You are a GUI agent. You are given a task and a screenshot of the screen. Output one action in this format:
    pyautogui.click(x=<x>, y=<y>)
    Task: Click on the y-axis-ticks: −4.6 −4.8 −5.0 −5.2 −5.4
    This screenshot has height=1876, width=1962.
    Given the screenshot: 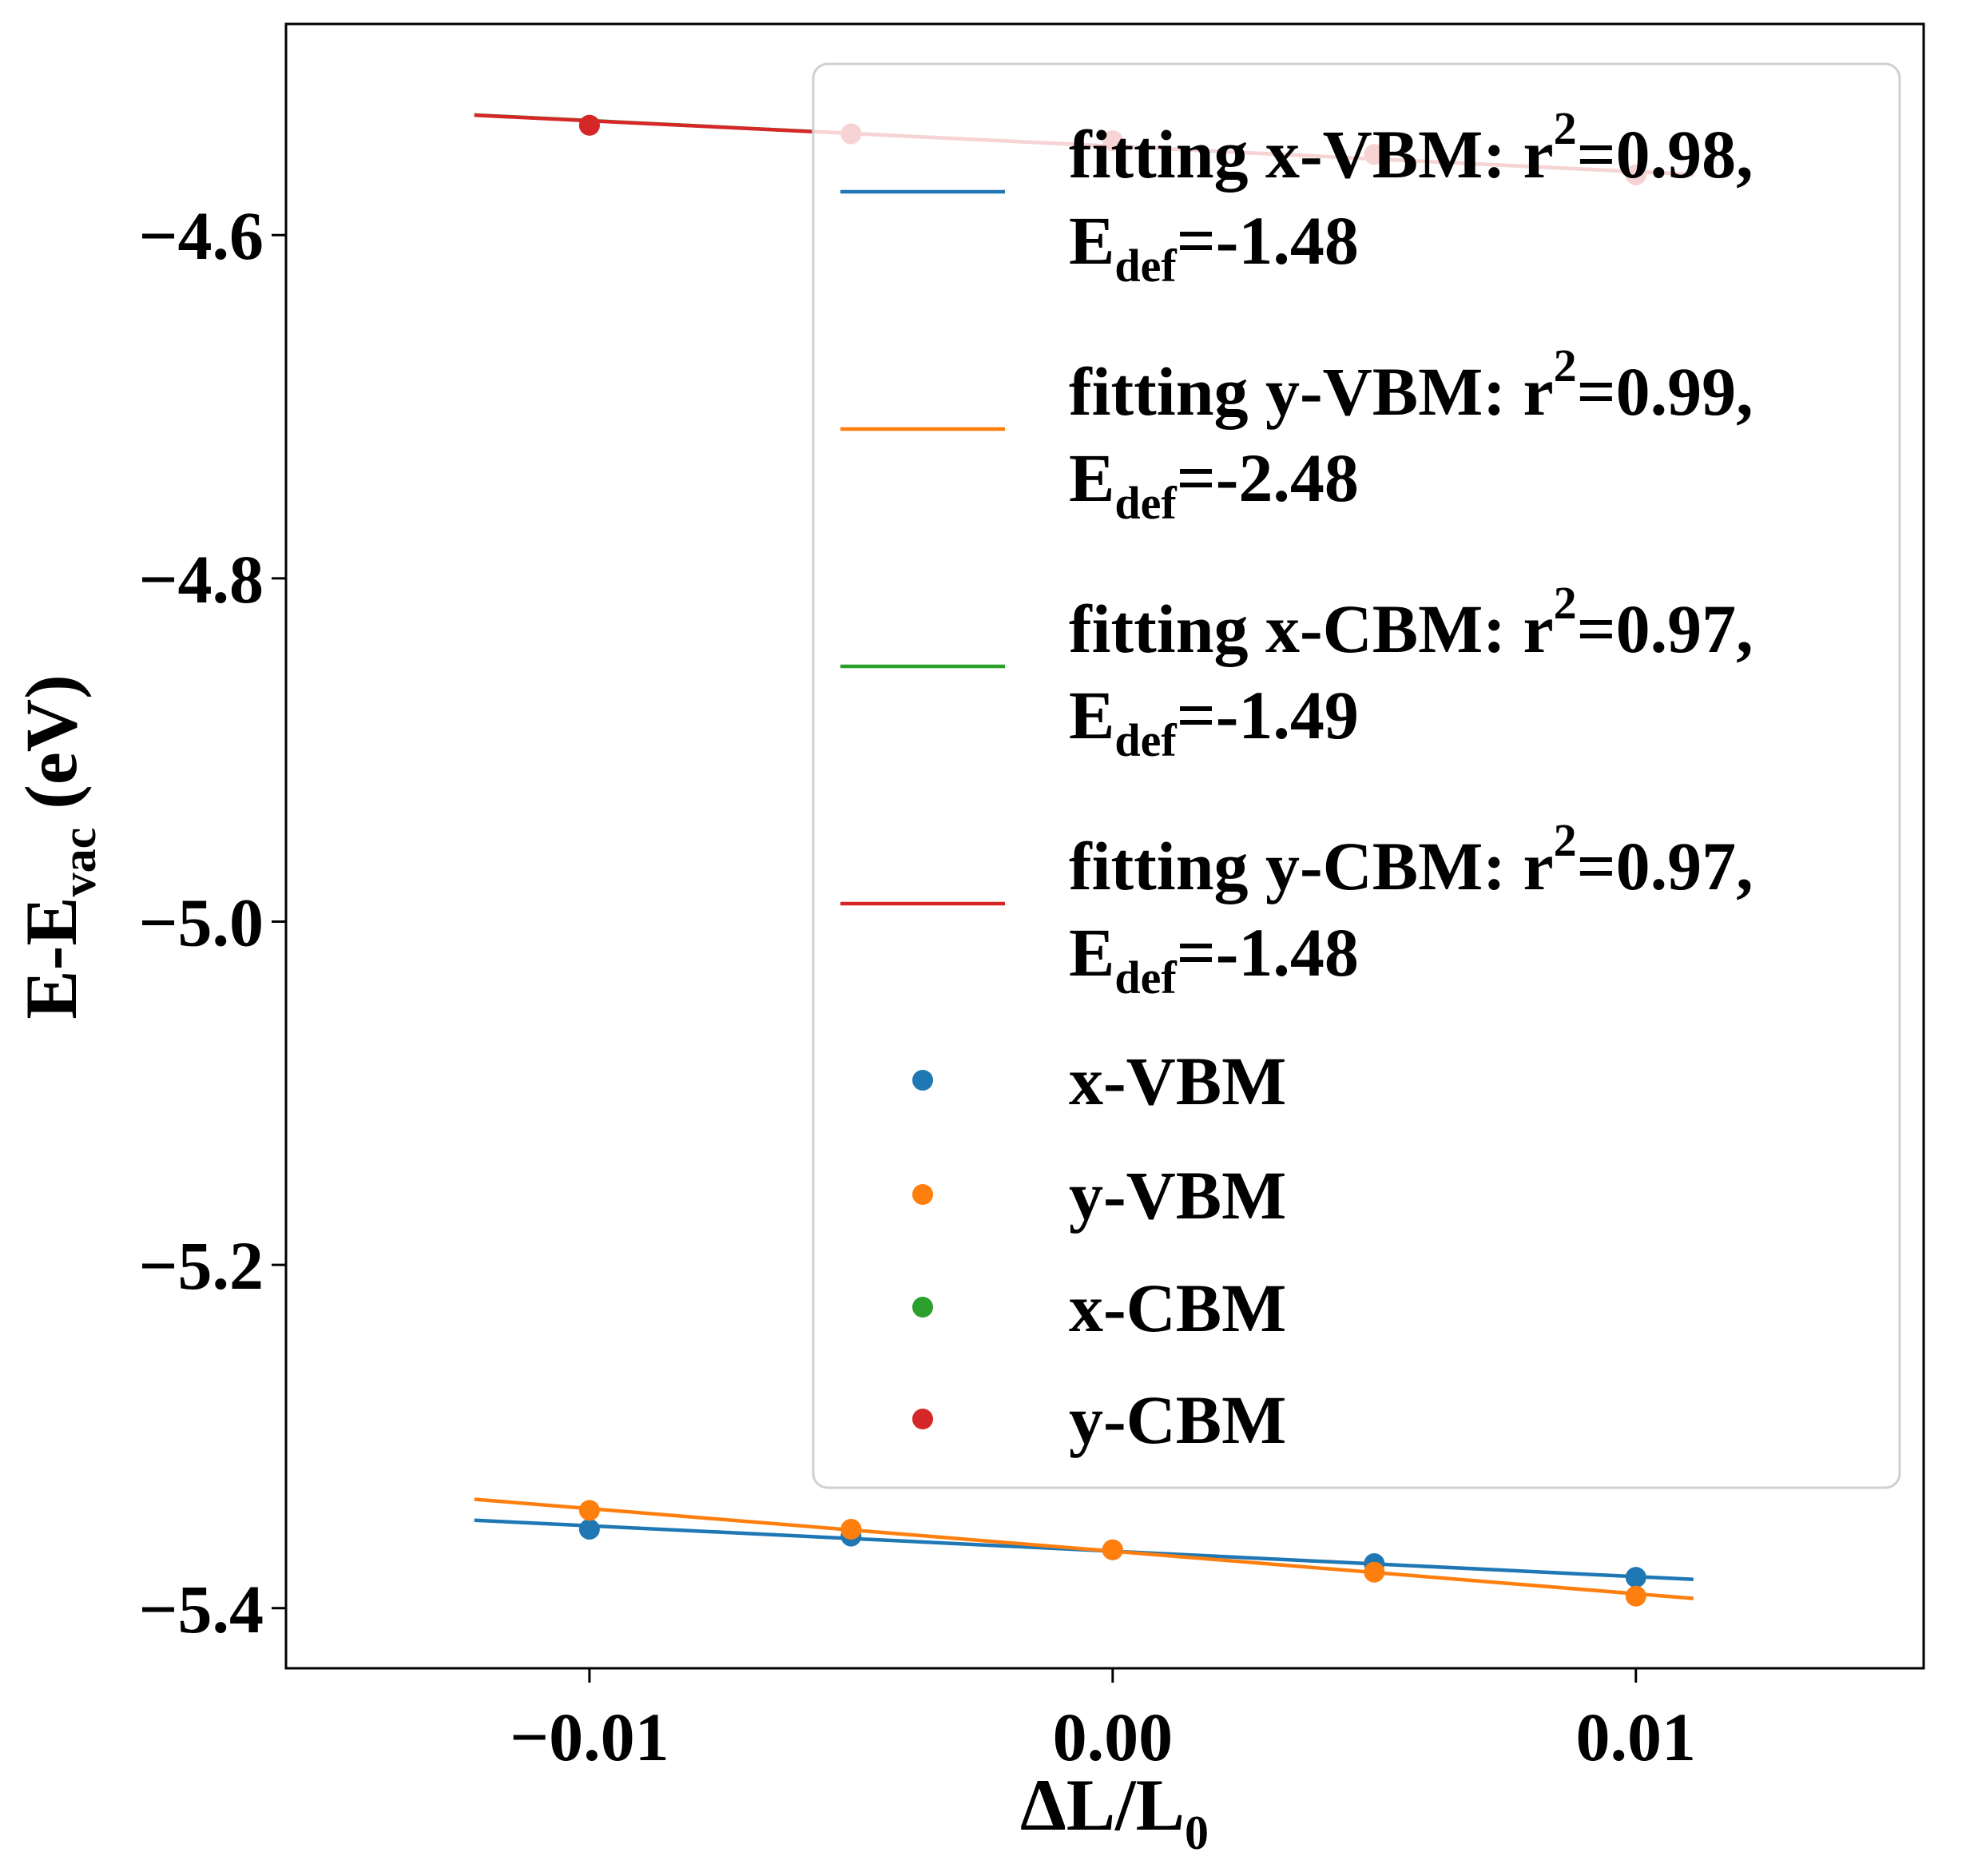 What is the action you would take?
    pyautogui.click(x=212, y=922)
    